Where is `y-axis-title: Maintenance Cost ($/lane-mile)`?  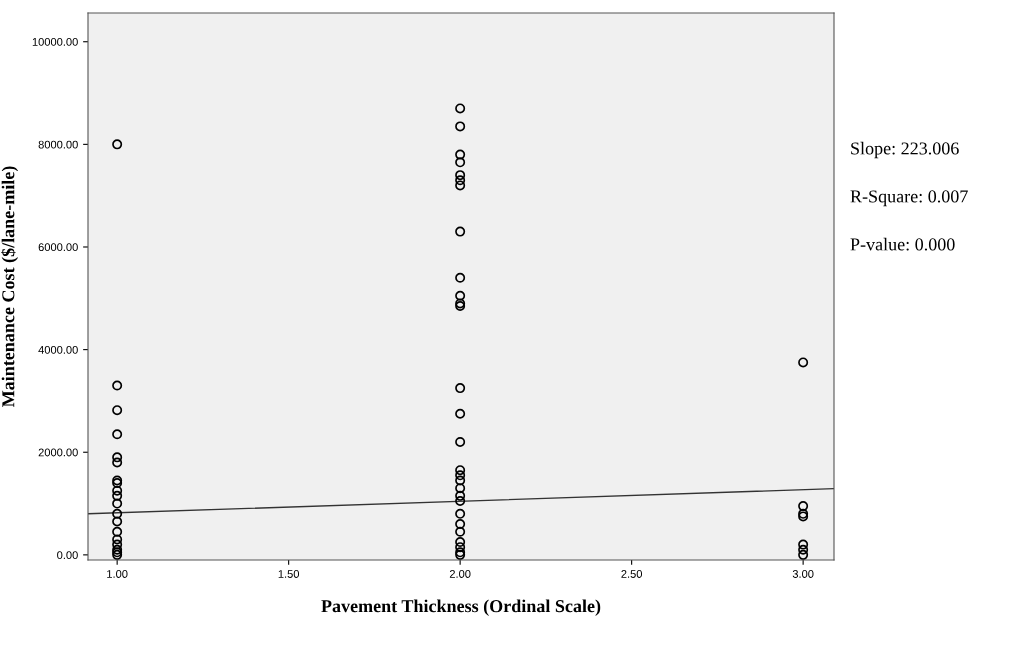 y-axis-title: Maintenance Cost ($/lane-mile) is located at coordinates (10, 287).